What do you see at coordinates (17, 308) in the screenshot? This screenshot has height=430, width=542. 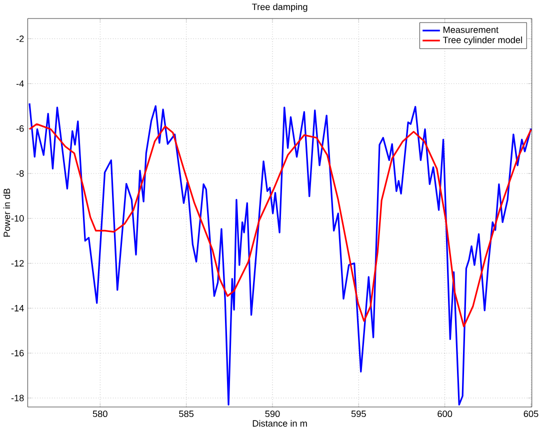 I see `y-tick-label: -14` at bounding box center [17, 308].